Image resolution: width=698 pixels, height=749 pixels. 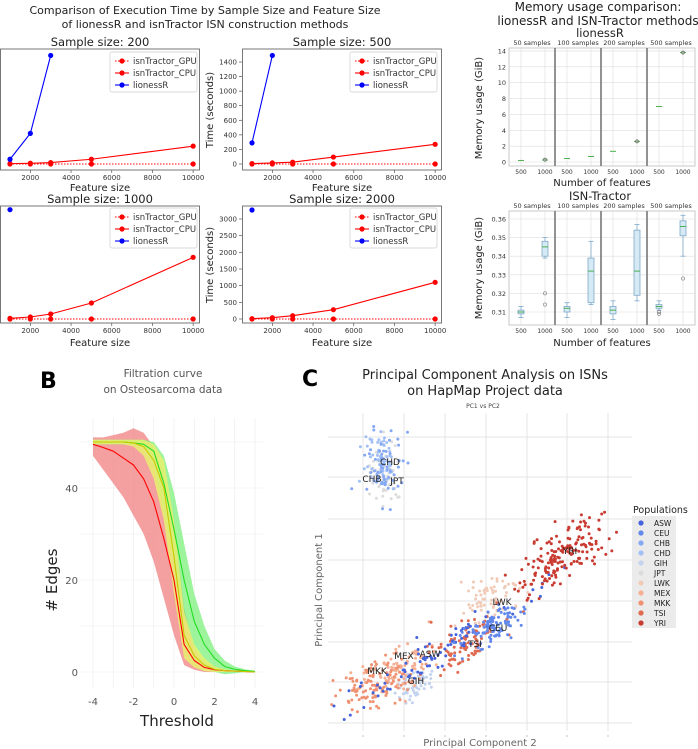 What do you see at coordinates (661, 563) in the screenshot?
I see `legend-label: GIH` at bounding box center [661, 563].